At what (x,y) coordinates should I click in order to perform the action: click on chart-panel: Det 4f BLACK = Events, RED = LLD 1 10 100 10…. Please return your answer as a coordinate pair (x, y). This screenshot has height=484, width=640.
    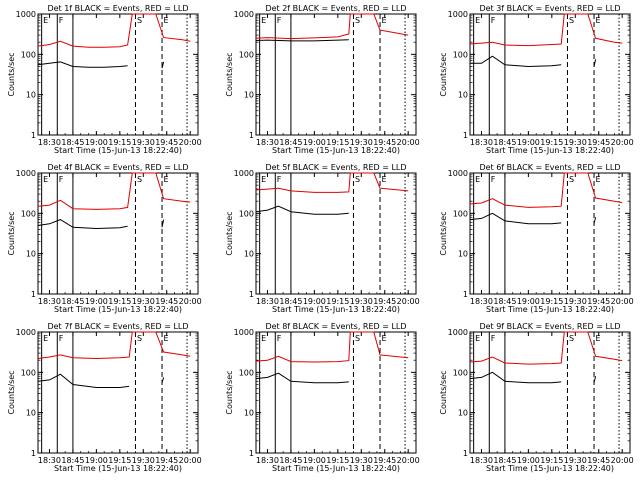
    Looking at the image, I should click on (104, 238).